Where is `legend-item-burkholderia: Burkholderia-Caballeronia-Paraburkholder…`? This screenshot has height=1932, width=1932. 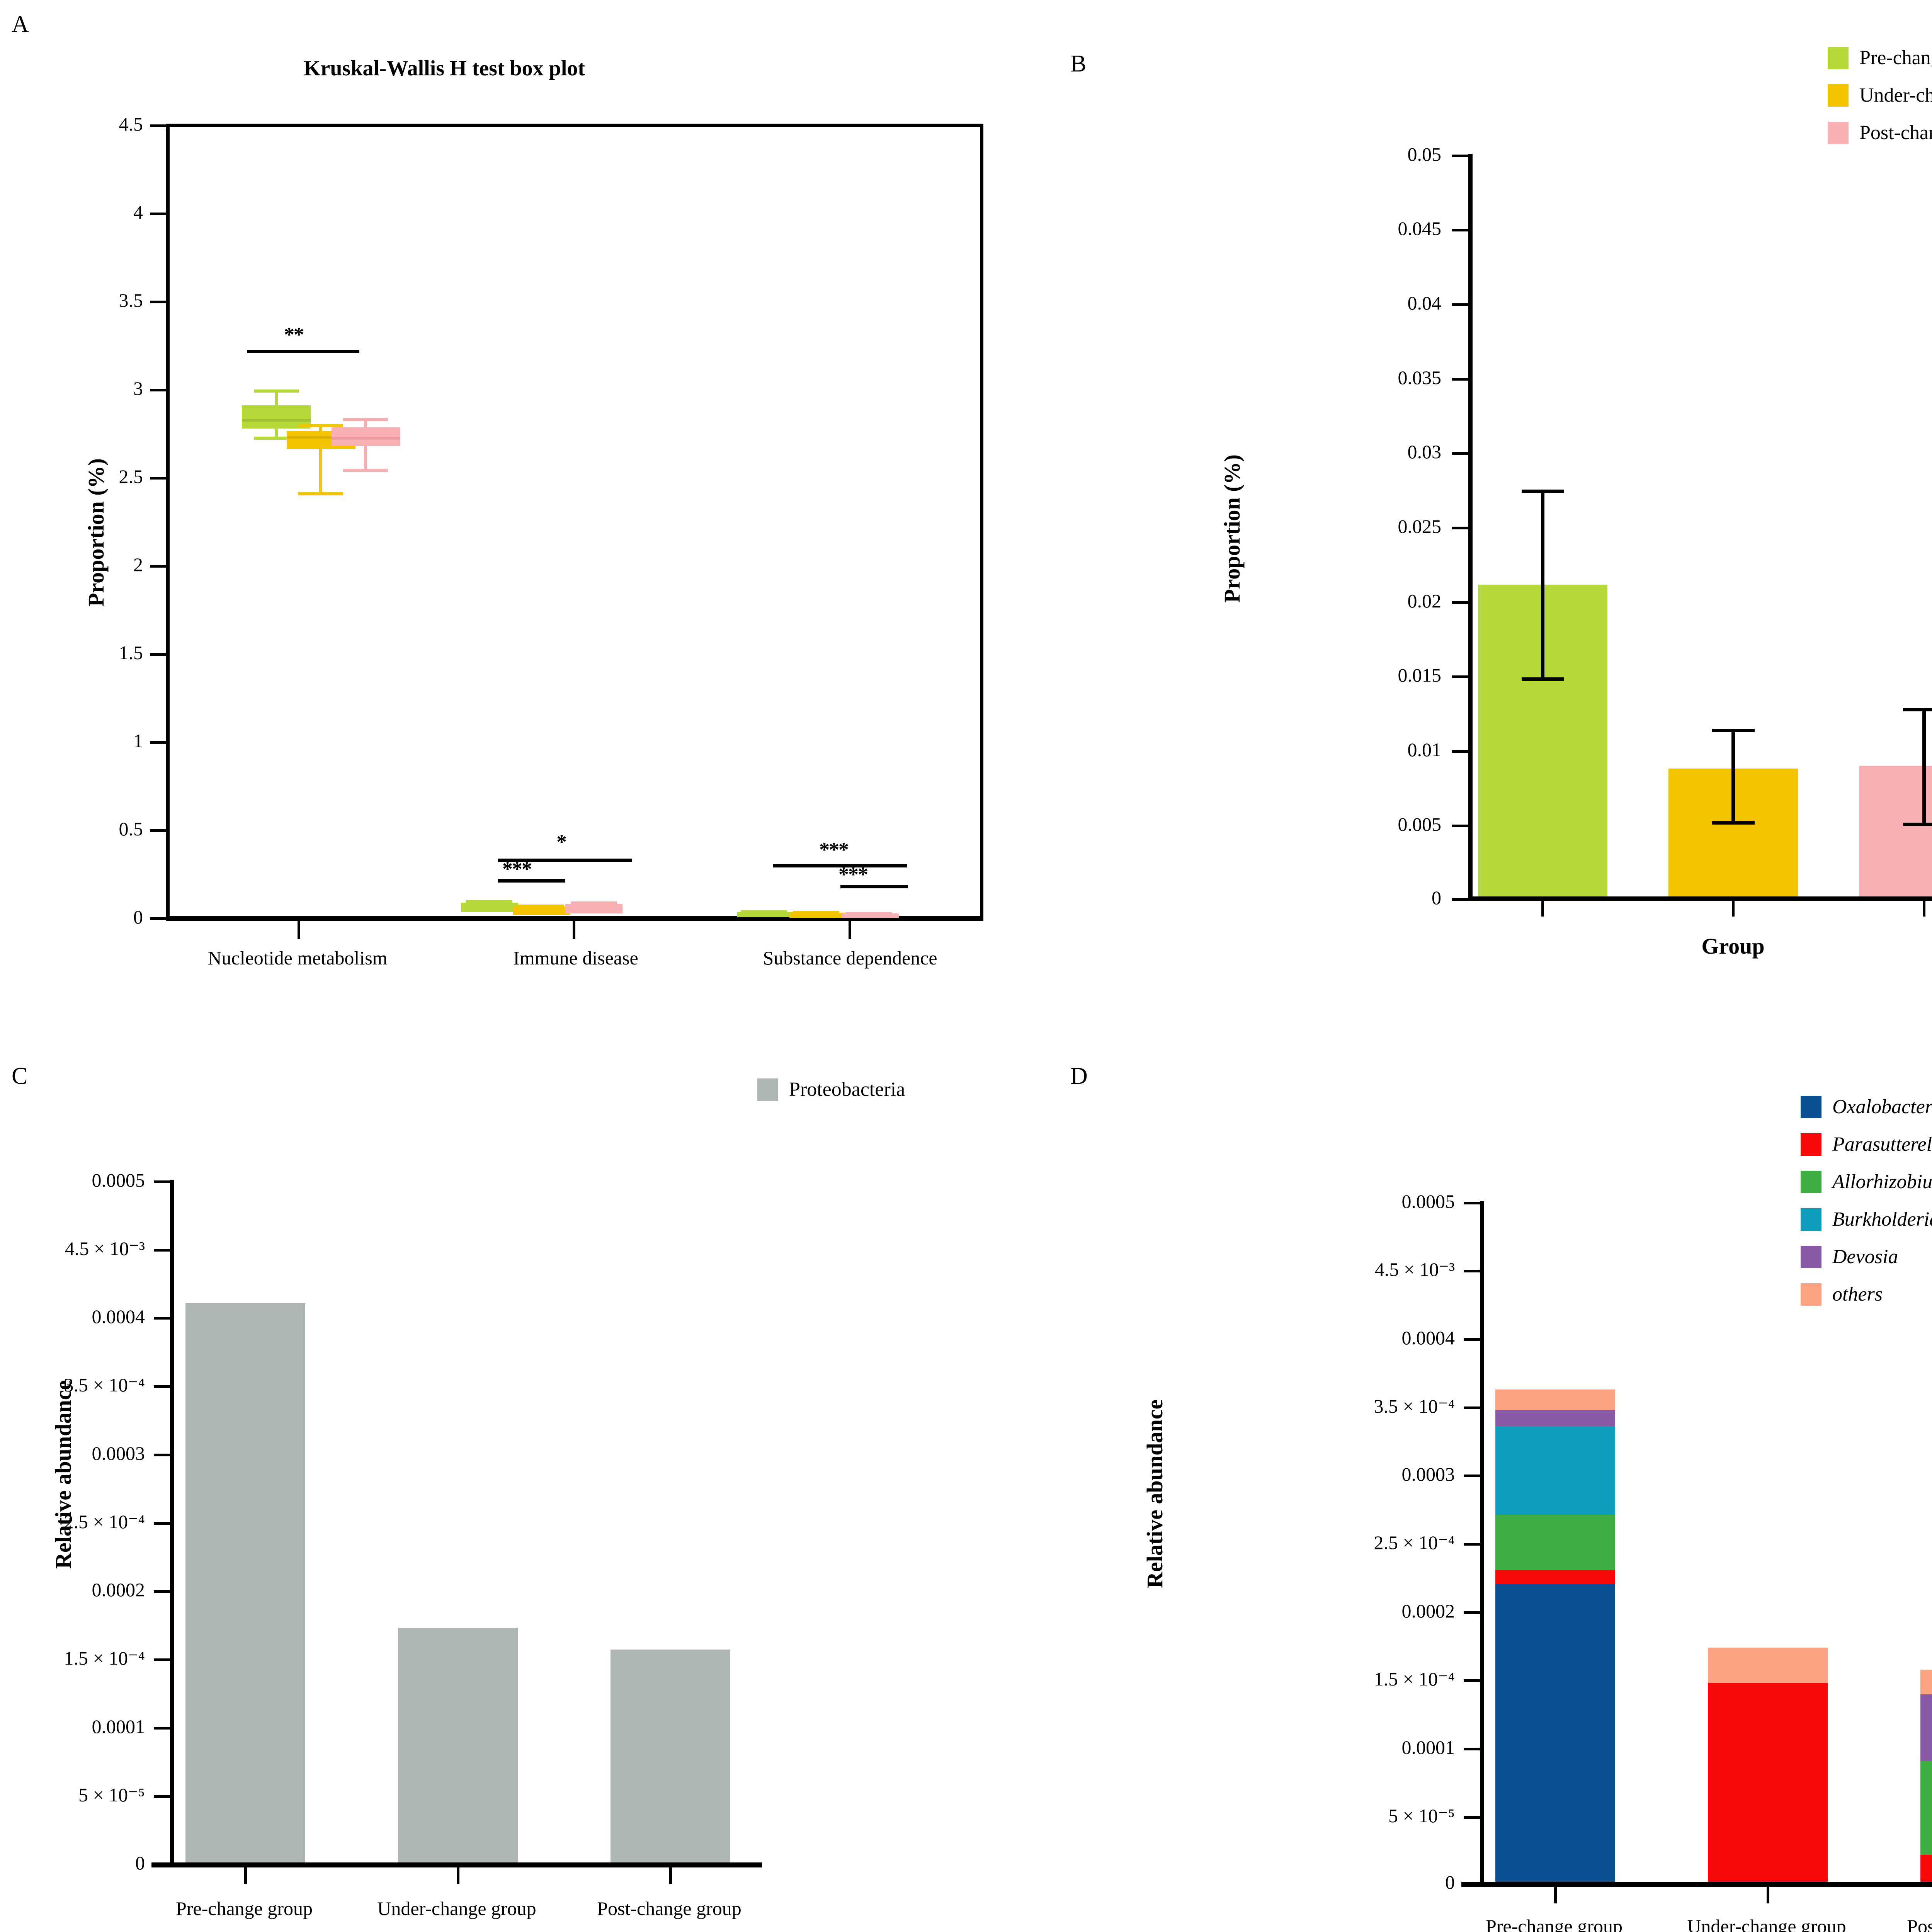 legend-item-burkholderia: Burkholderia-Caballeronia-Paraburkholder… is located at coordinates (1867, 1220).